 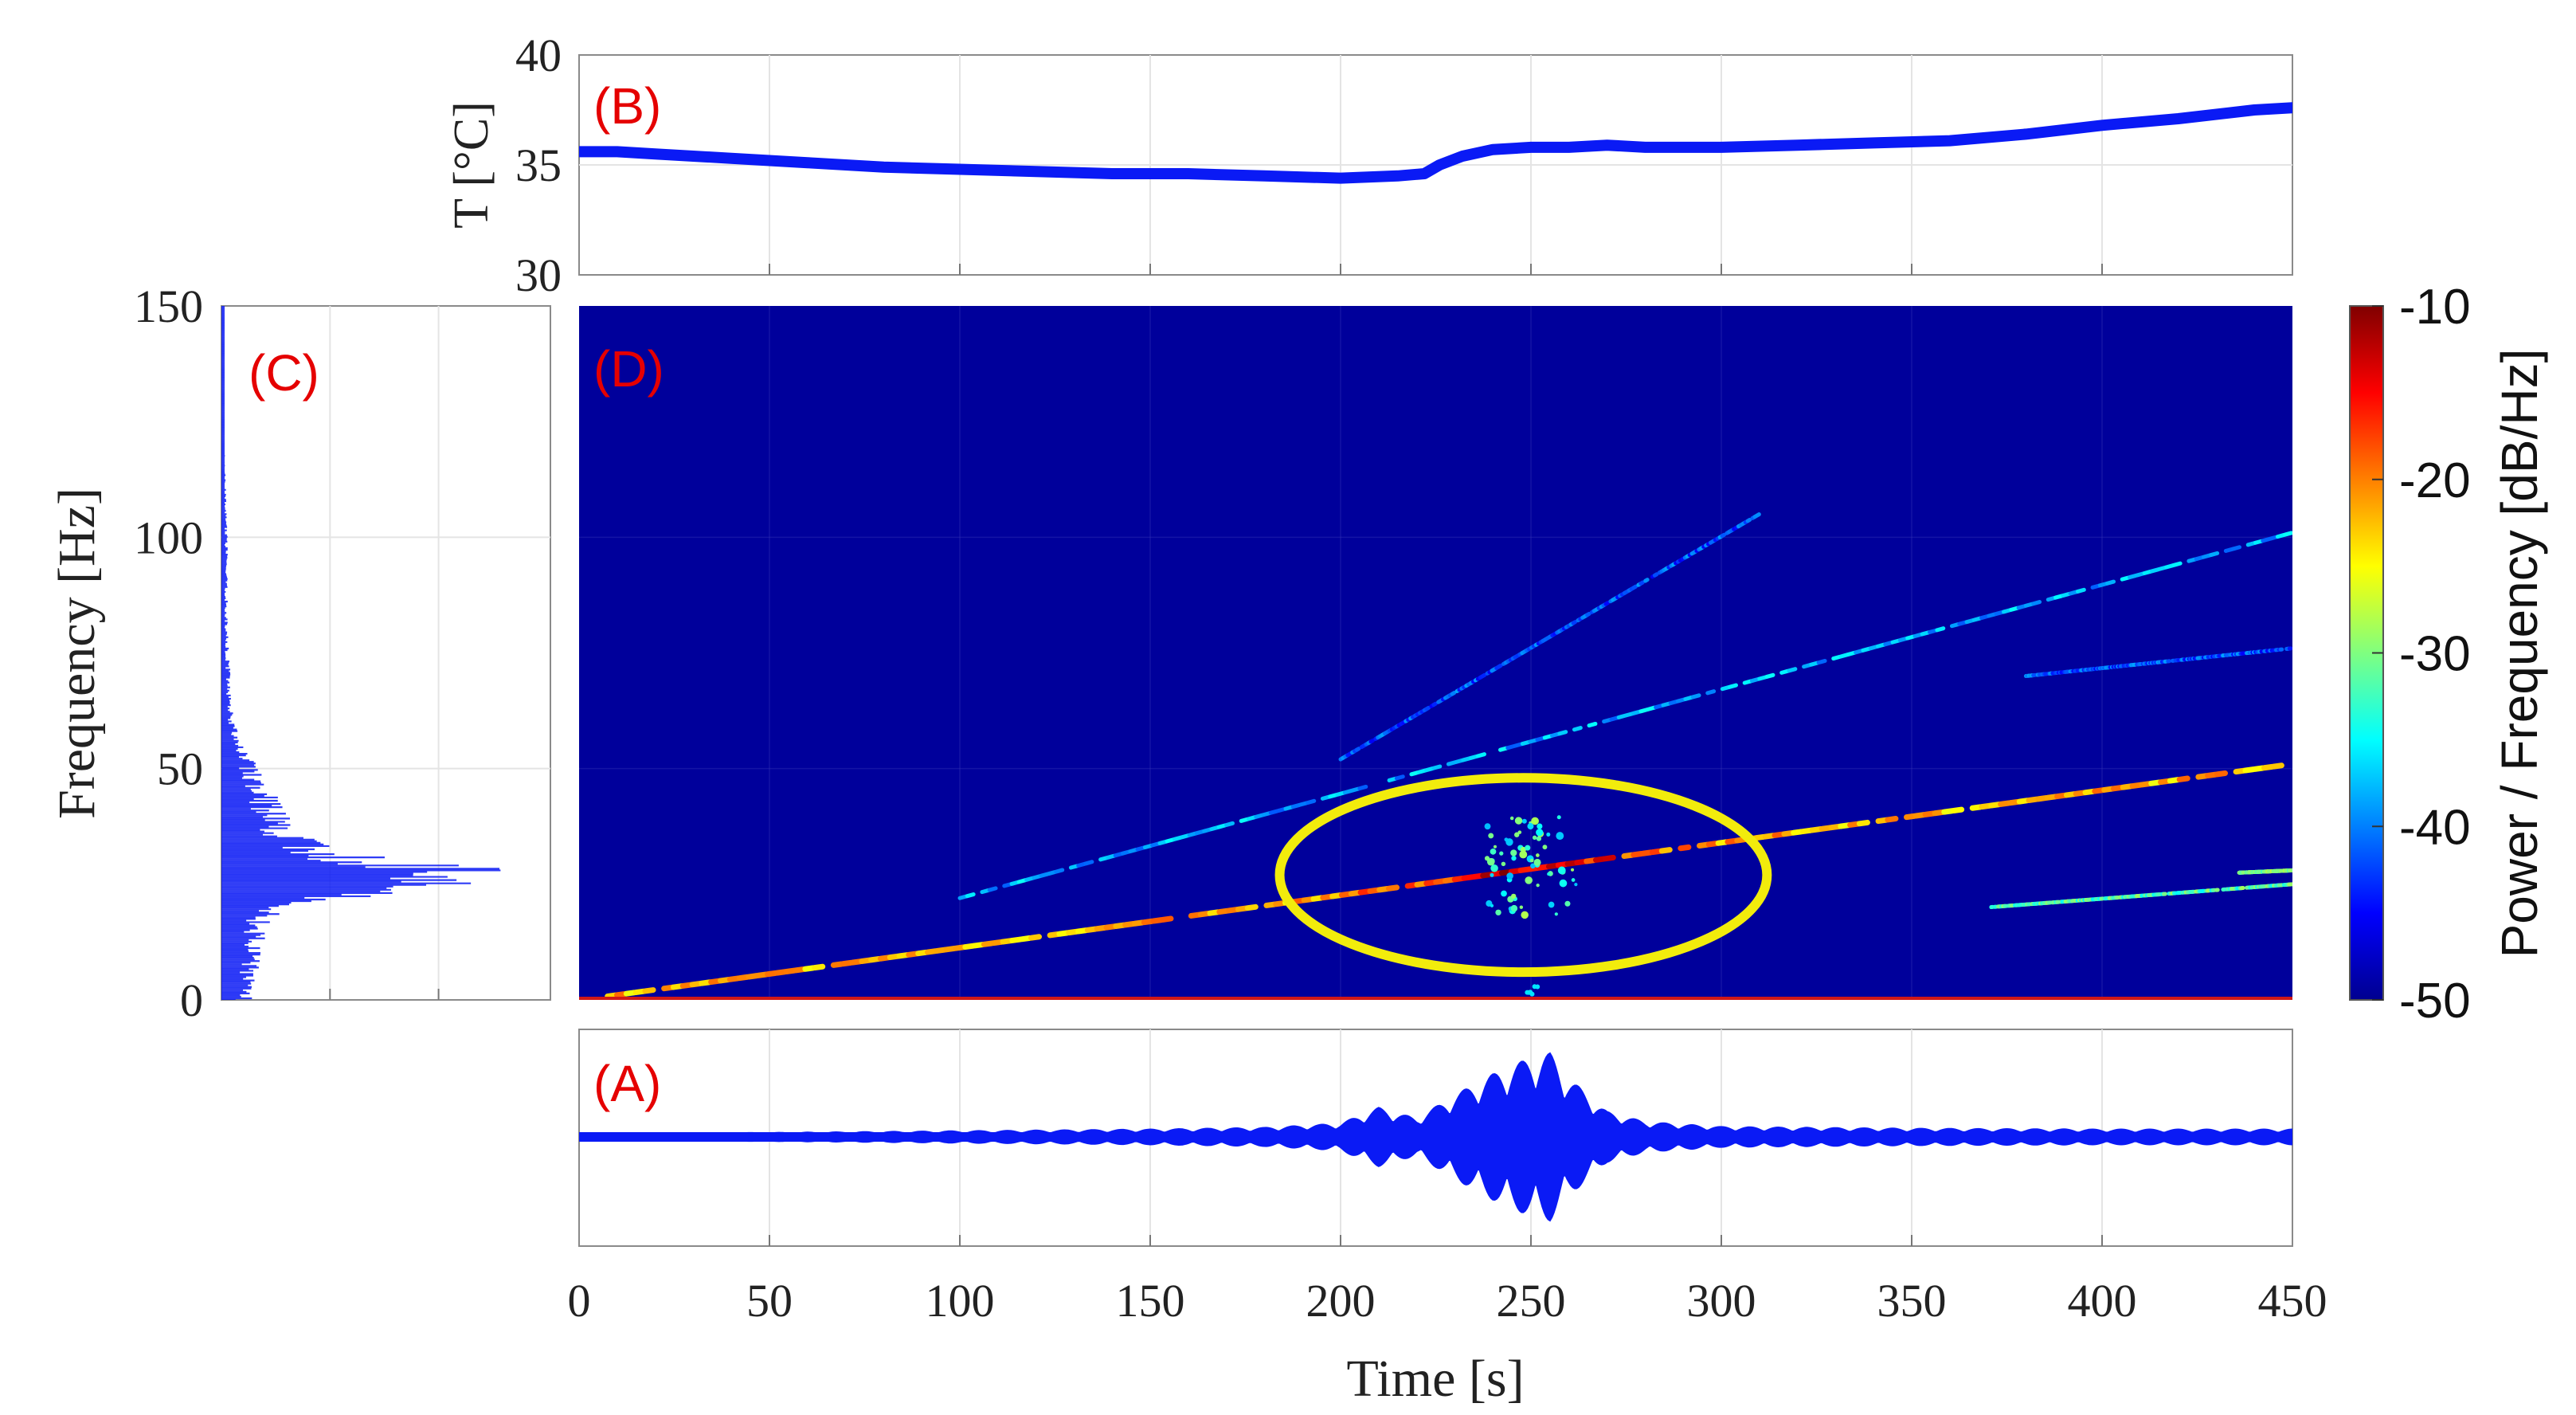 I want to click on c-ytick-label: 150, so click(x=168, y=306).